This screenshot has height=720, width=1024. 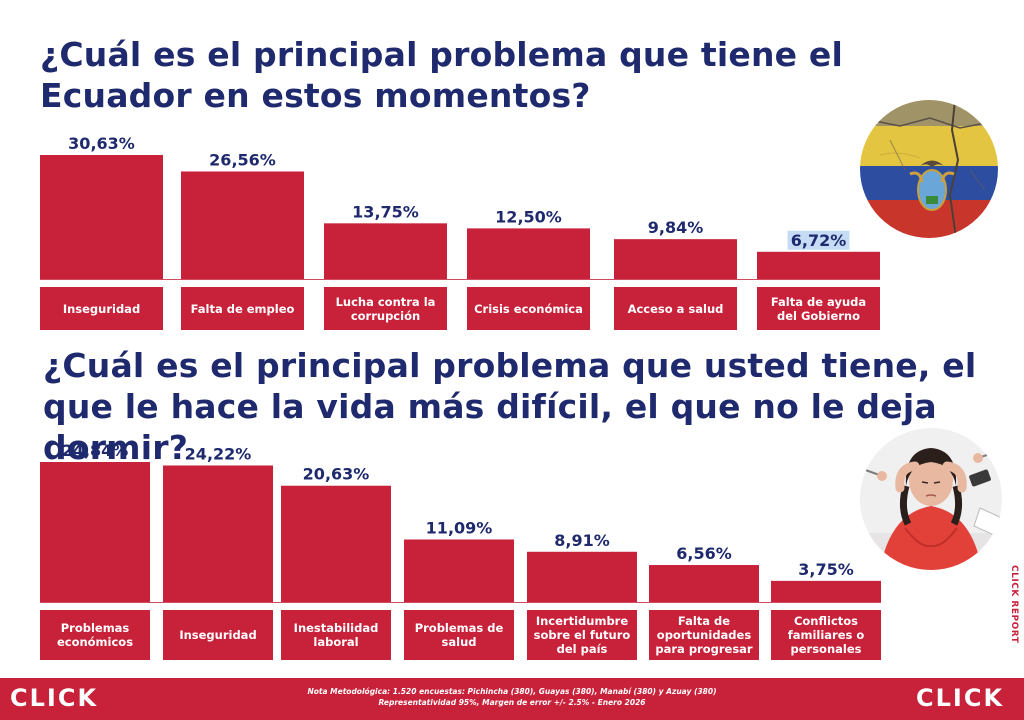 I want to click on ecuador-flag-photo, so click(x=929, y=169).